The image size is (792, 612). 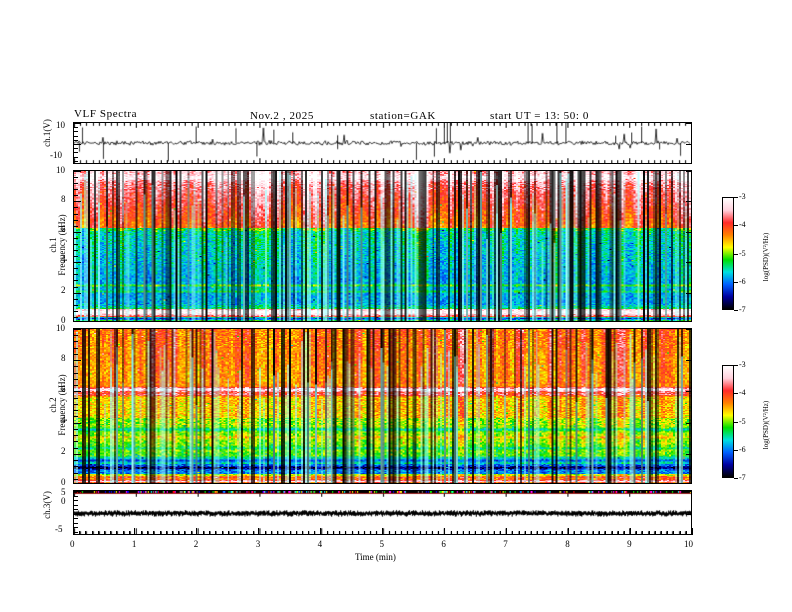 I want to click on ch1-wave-axis-label: ch.1(V), so click(x=47, y=133).